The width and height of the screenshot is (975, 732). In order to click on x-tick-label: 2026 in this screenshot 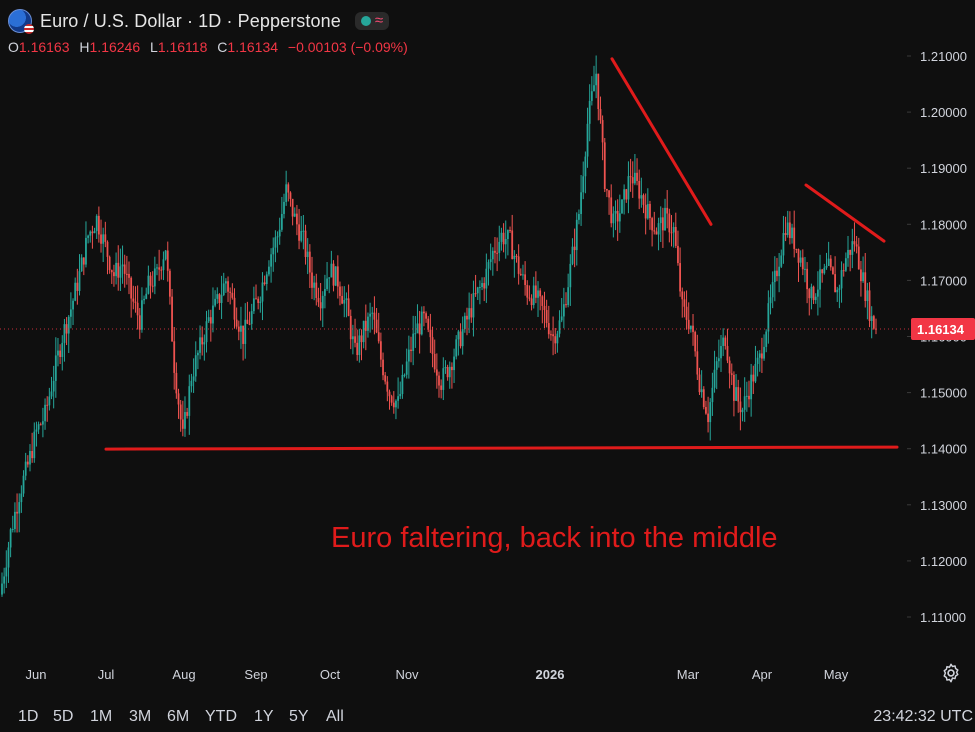, I will do `click(550, 674)`.